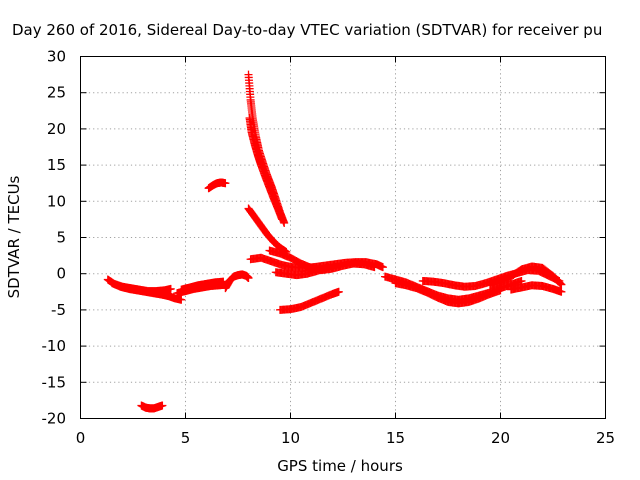 The width and height of the screenshot is (640, 480). What do you see at coordinates (56, 57) in the screenshot?
I see `y-tick-label: 30` at bounding box center [56, 57].